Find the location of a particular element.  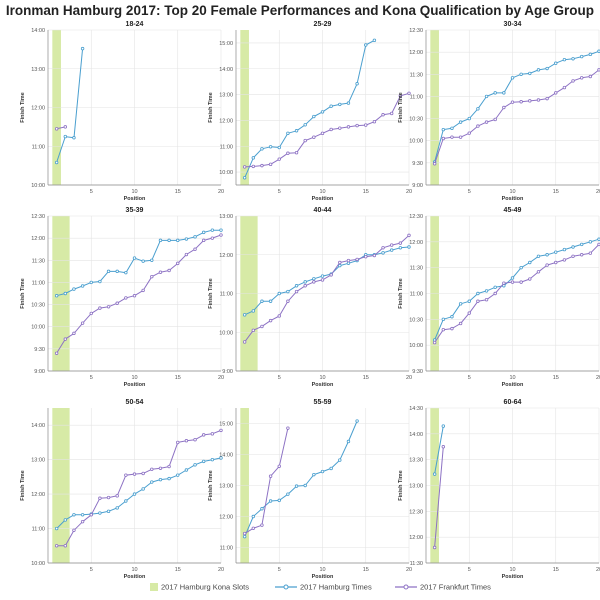

y-tick-label: 9:30 is located at coordinates (39, 350).